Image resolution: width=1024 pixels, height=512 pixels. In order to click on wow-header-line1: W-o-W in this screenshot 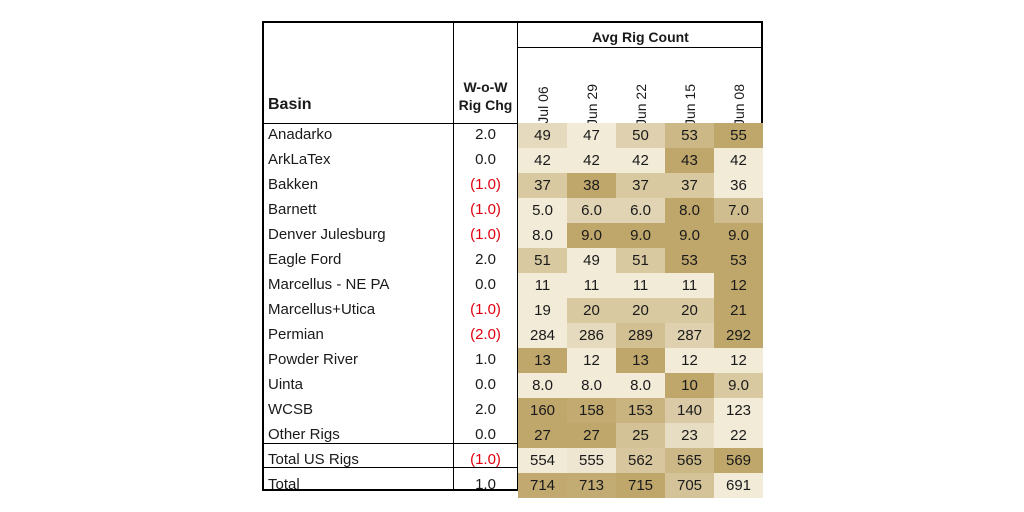, I will do `click(485, 87)`.